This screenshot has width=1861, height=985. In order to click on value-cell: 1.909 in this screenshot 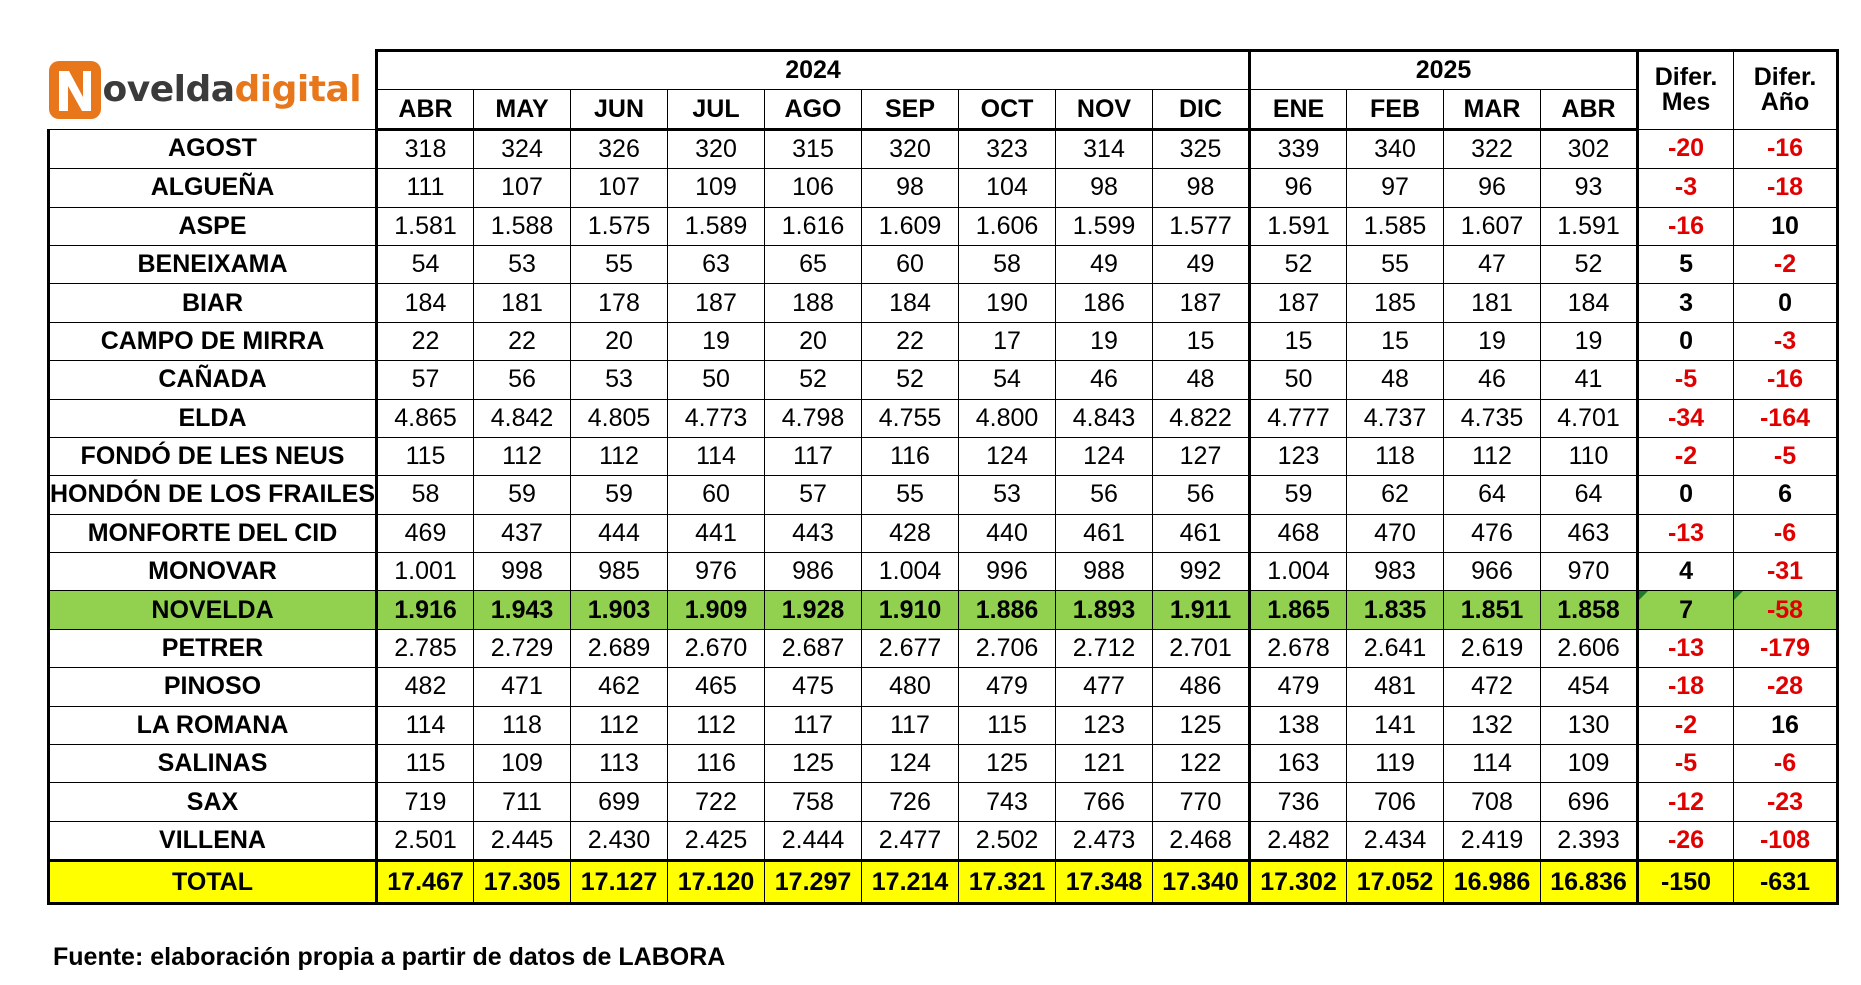, I will do `click(716, 610)`.